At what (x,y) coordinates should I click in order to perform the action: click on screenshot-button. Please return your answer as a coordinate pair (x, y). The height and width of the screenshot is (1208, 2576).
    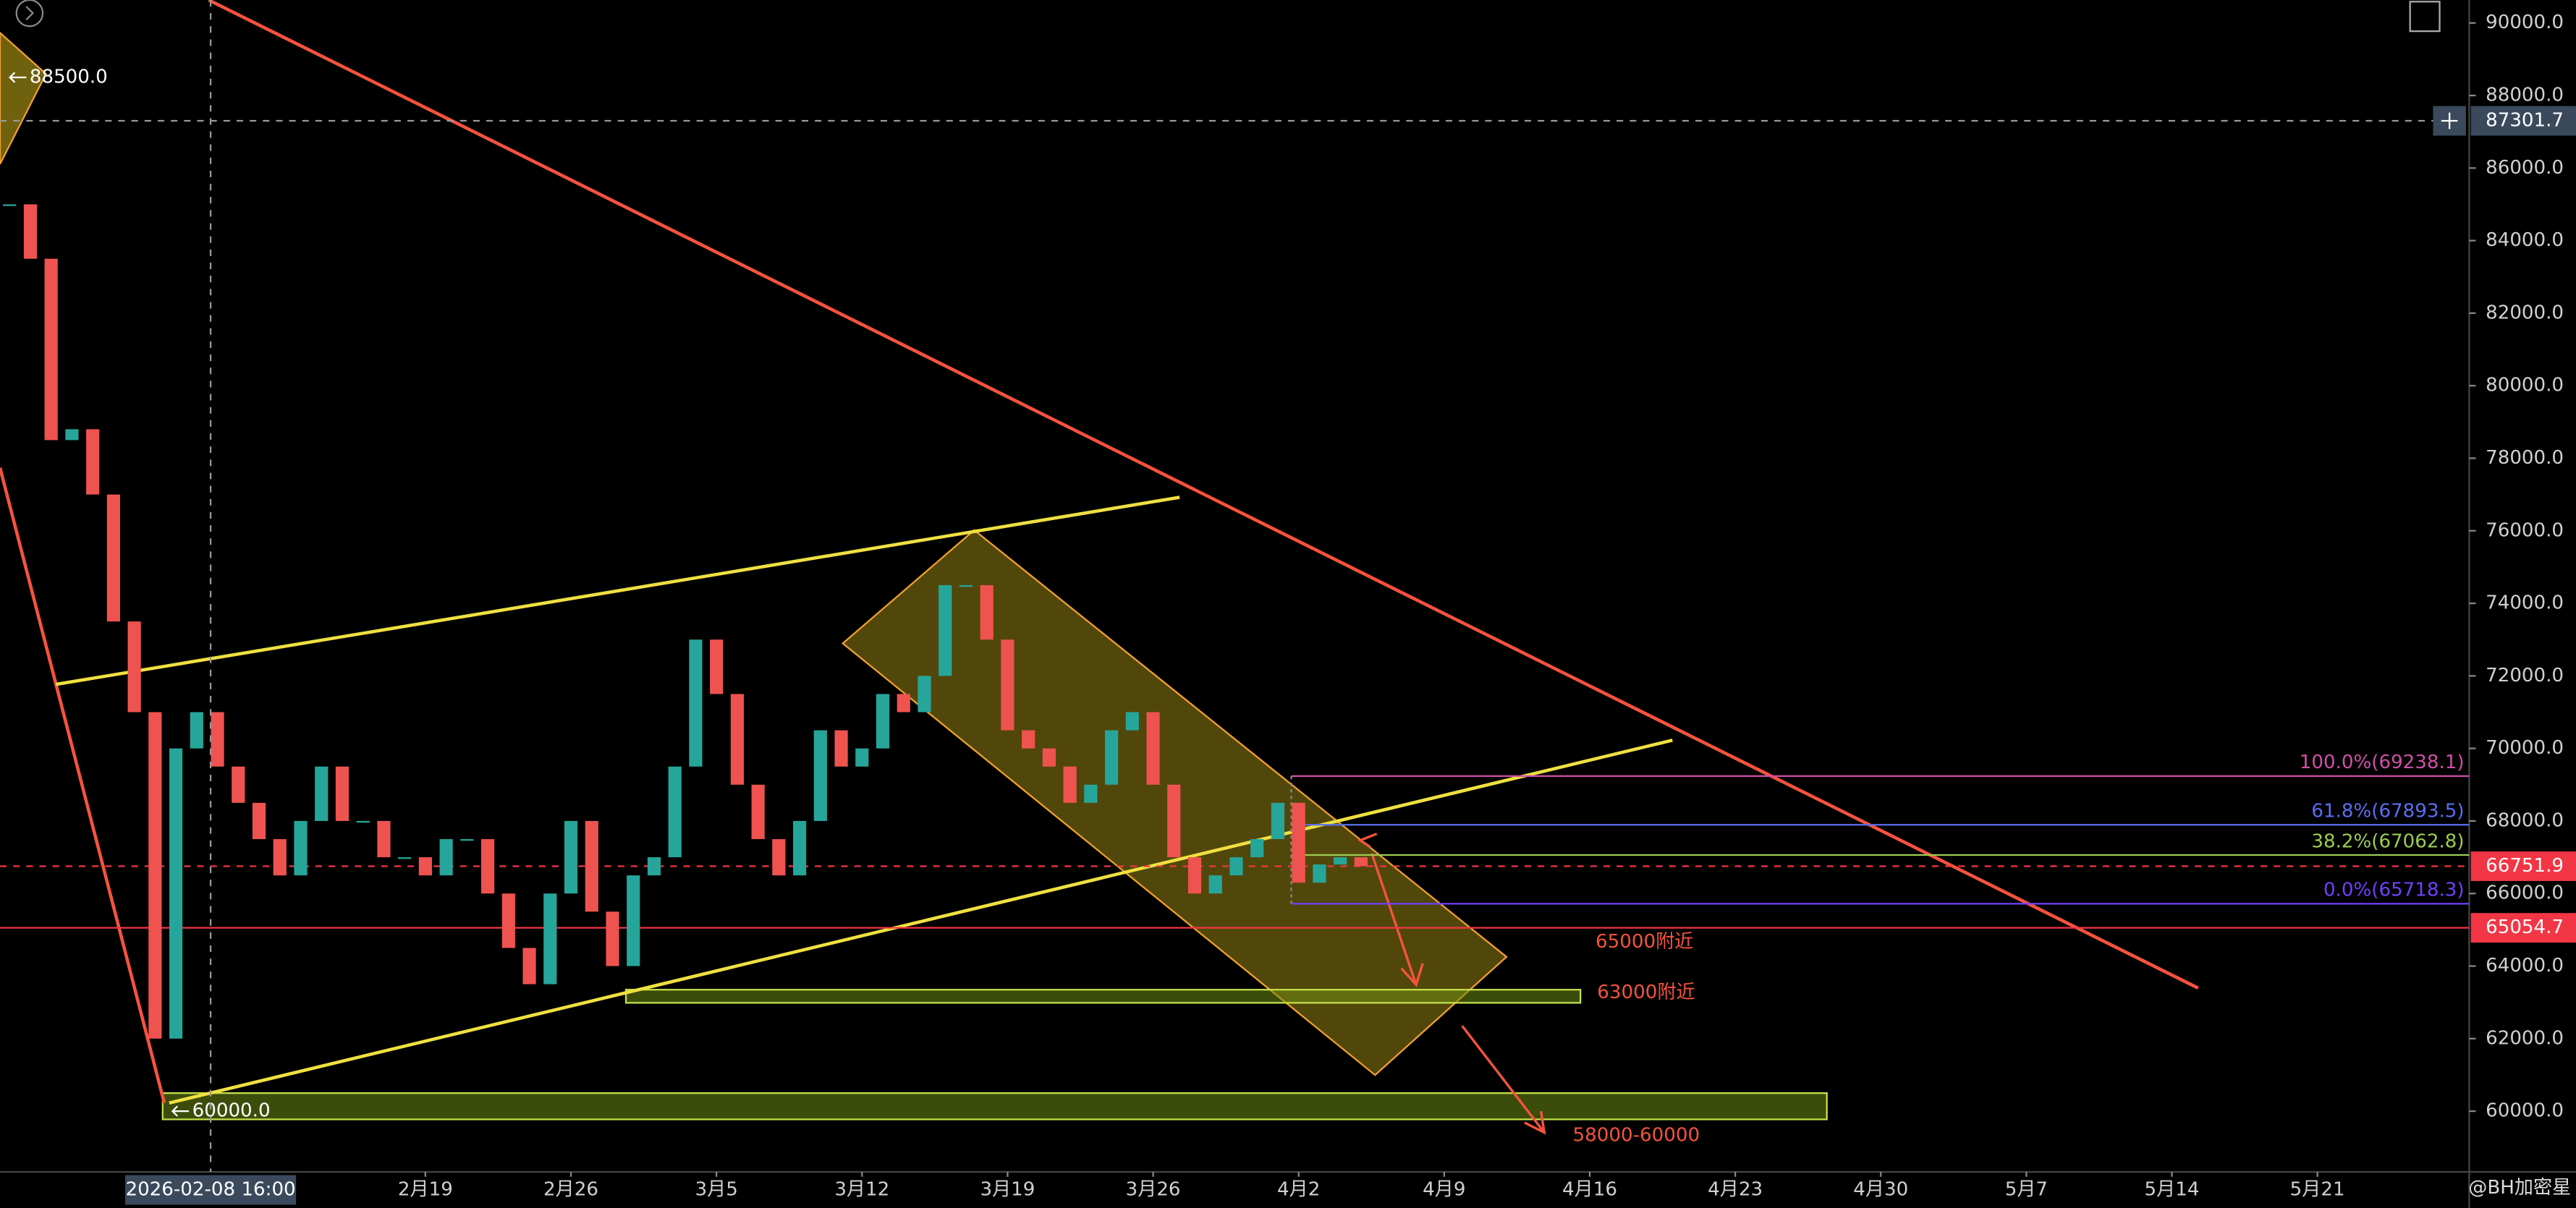
    Looking at the image, I should click on (2425, 17).